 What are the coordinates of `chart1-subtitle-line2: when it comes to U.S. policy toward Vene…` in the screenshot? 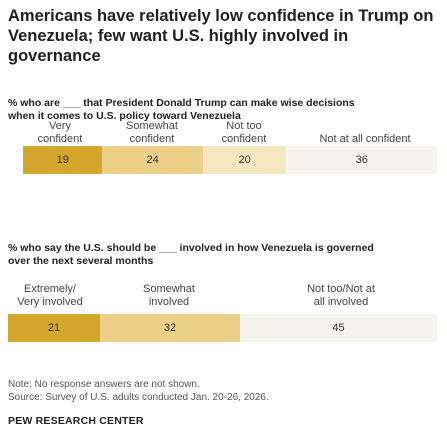 It's located at (124, 116).